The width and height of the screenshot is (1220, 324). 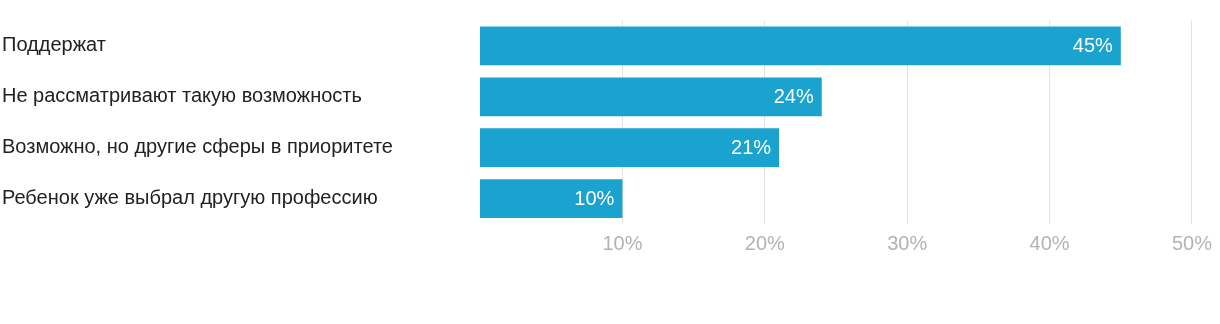 I want to click on data-label: 10%, so click(x=594, y=198).